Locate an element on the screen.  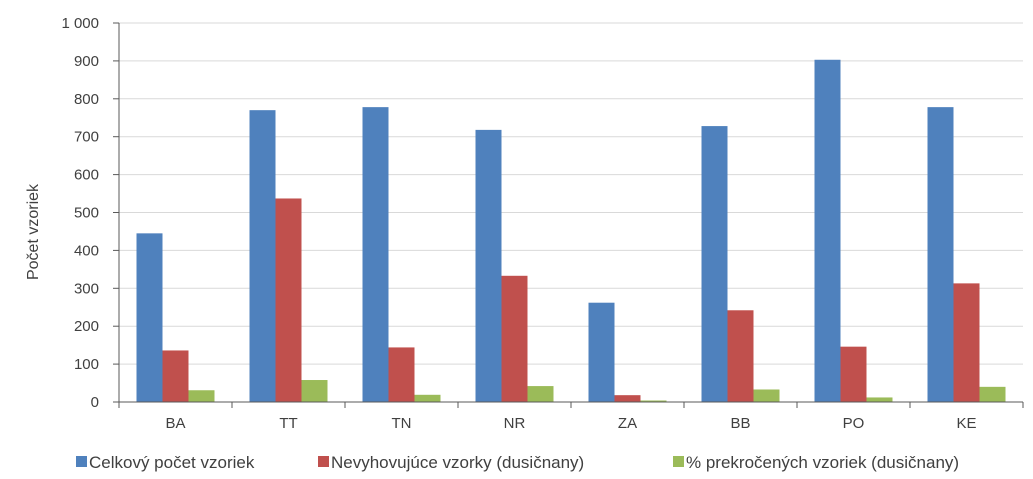
y-tick-label: 800 is located at coordinates (86, 99).